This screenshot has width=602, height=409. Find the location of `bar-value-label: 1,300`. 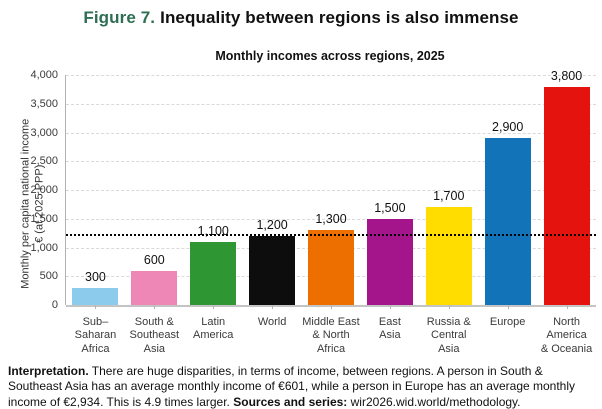

bar-value-label: 1,300 is located at coordinates (331, 219).